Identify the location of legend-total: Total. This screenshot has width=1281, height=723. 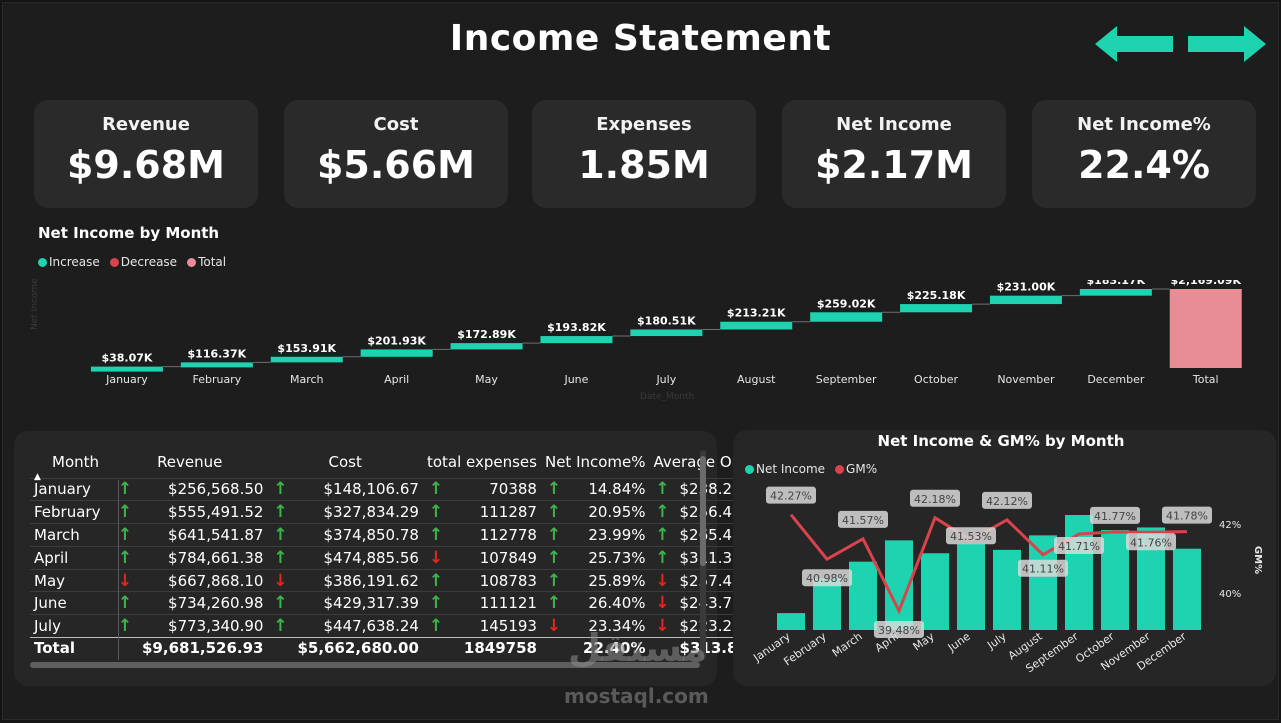
(206, 262).